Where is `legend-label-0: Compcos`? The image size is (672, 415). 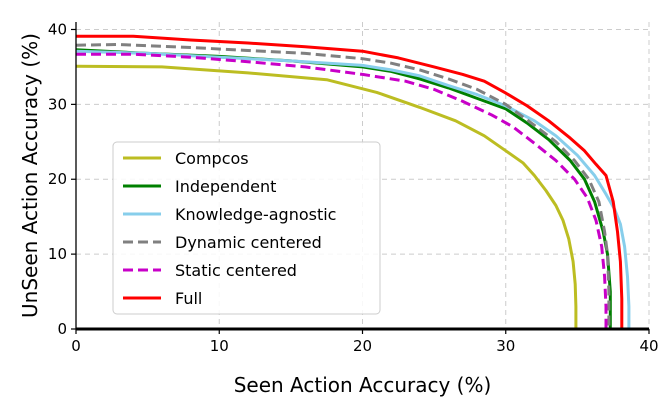 legend-label-0: Compcos is located at coordinates (212, 158).